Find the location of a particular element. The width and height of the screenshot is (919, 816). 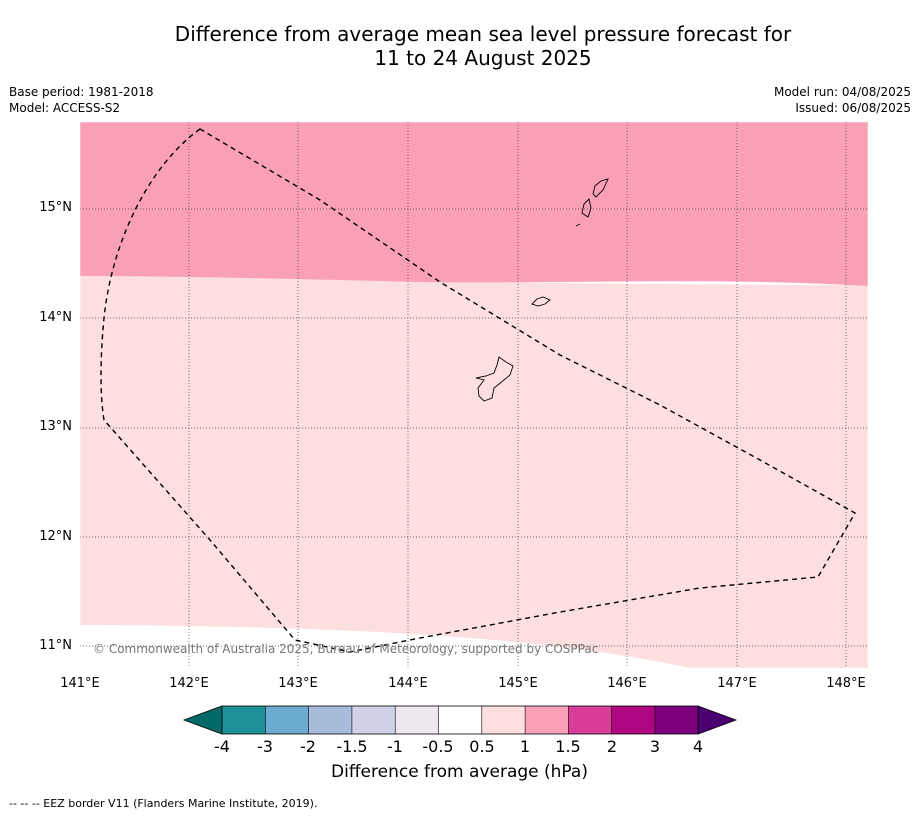

rota-island is located at coordinates (541, 301).